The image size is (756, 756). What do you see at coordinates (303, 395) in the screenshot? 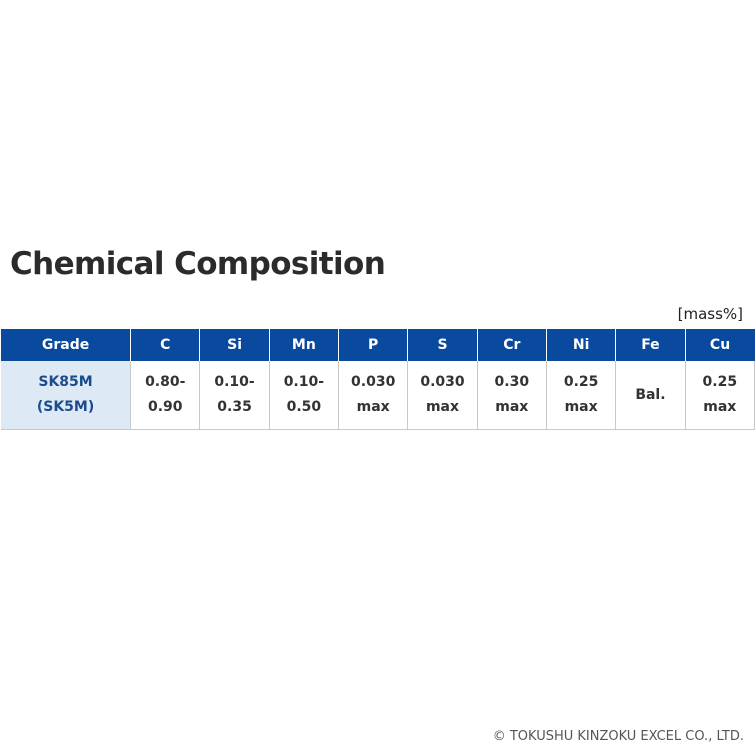
I see `cell-mn: 0.10- 0.50` at bounding box center [303, 395].